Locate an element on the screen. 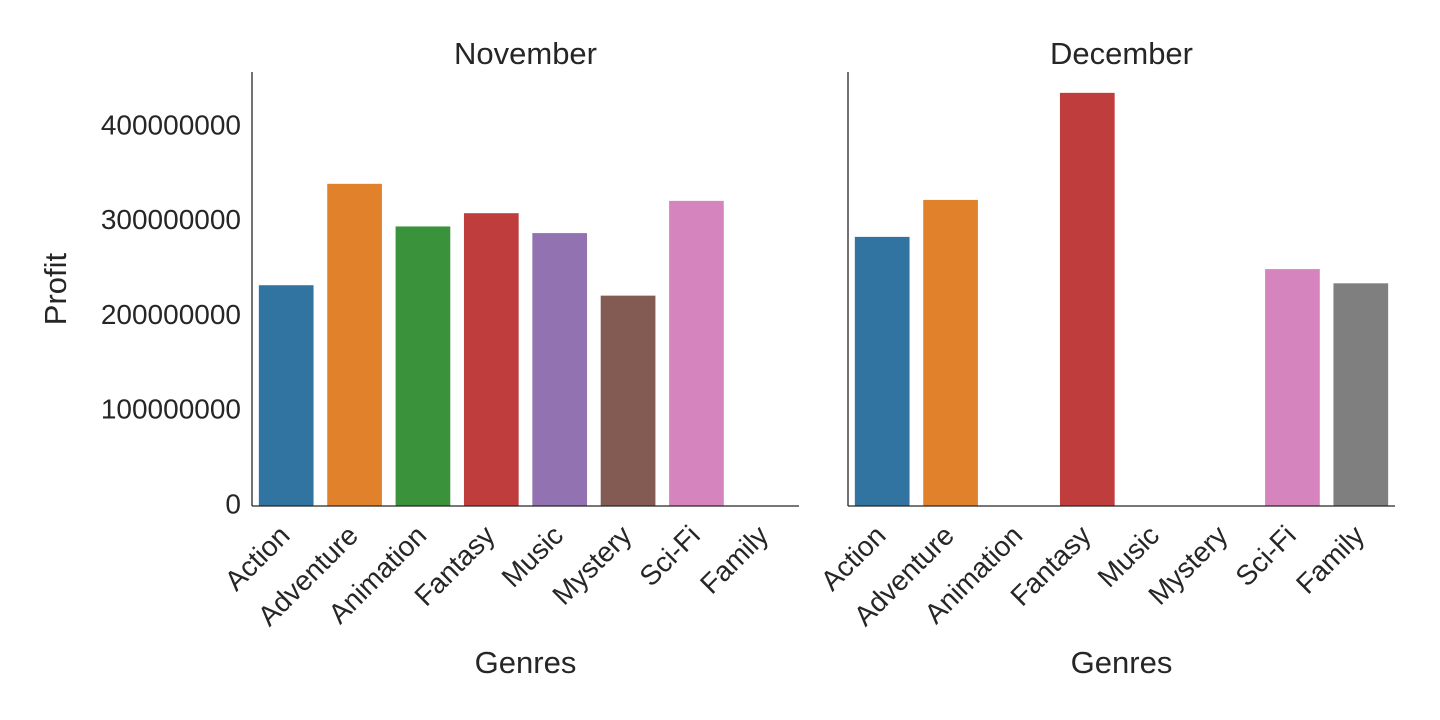 This screenshot has width=1440, height=720. panel-title: December is located at coordinates (1121, 53).